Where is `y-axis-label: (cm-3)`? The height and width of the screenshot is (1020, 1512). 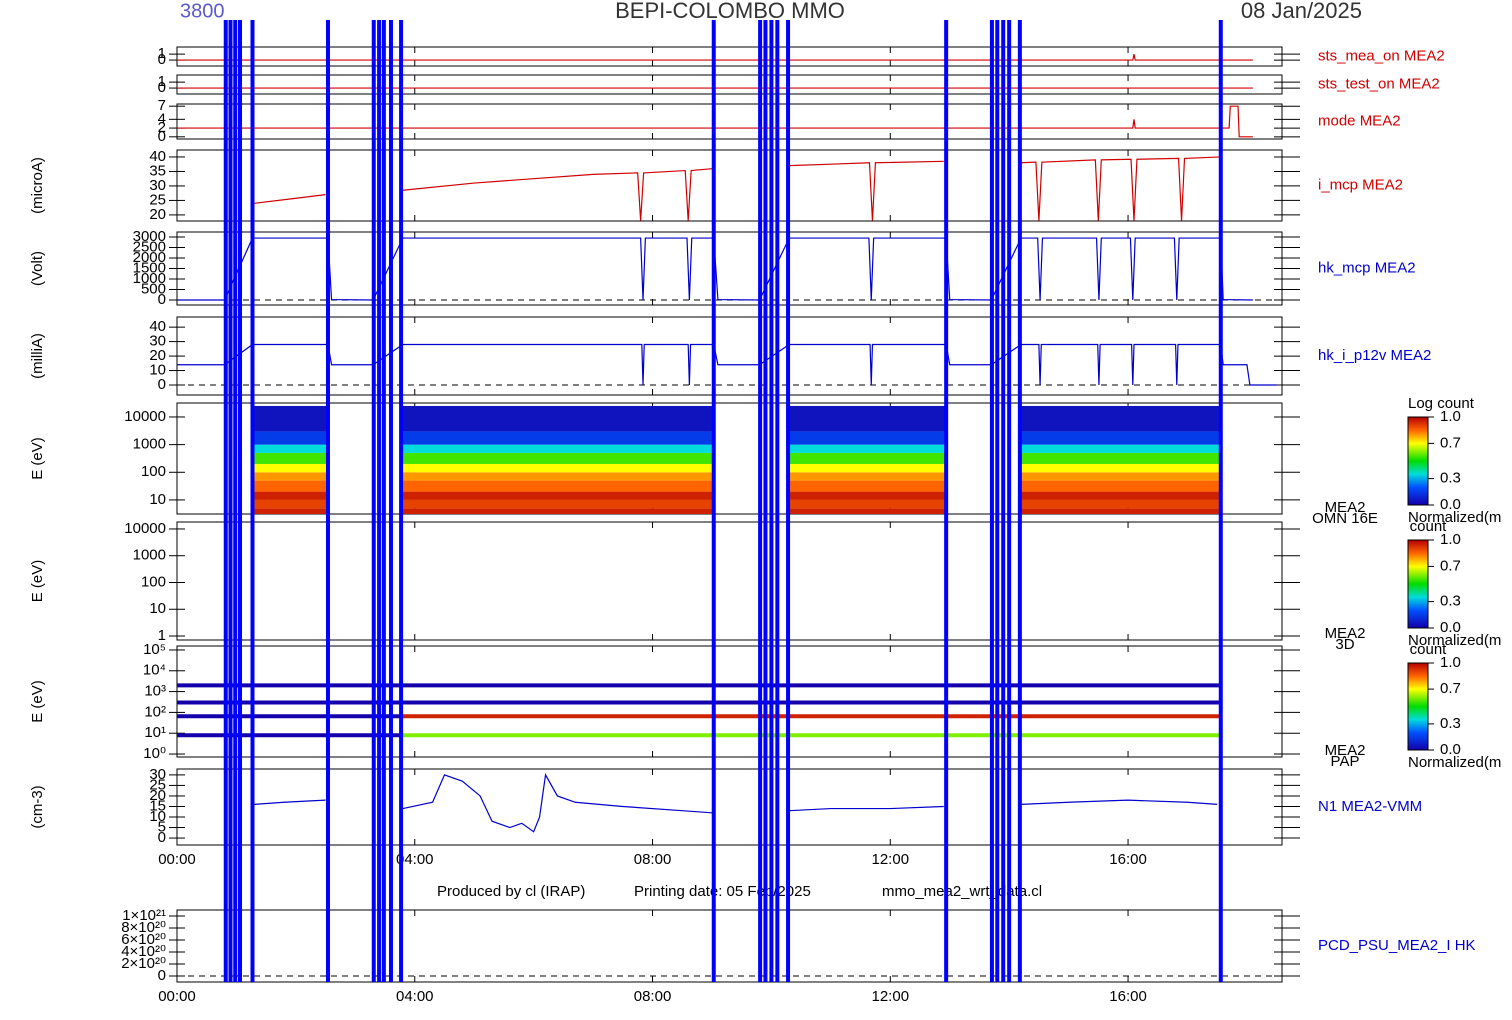
y-axis-label: (cm-3) is located at coordinates (37, 806).